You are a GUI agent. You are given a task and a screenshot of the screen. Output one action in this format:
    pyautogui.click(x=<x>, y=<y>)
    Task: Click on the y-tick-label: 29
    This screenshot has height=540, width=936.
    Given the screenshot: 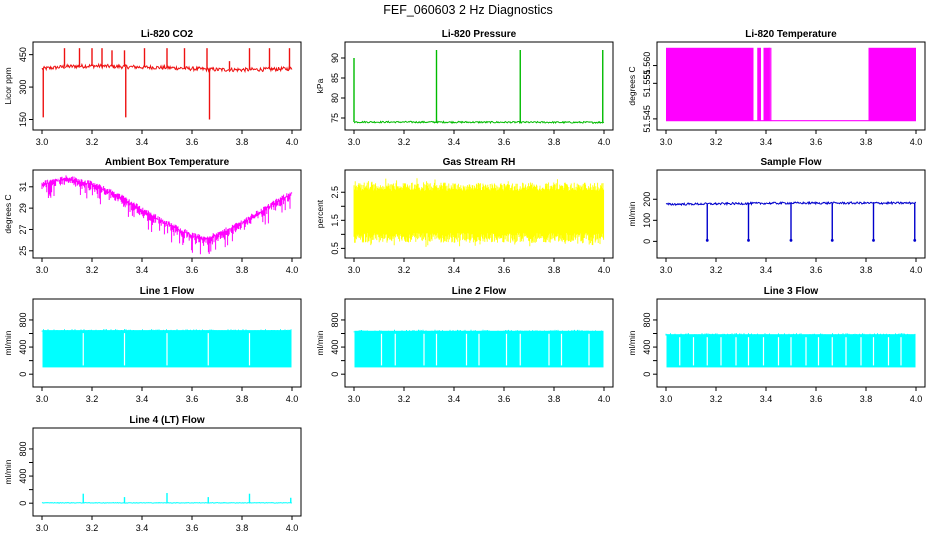 What is the action you would take?
    pyautogui.click(x=23, y=208)
    